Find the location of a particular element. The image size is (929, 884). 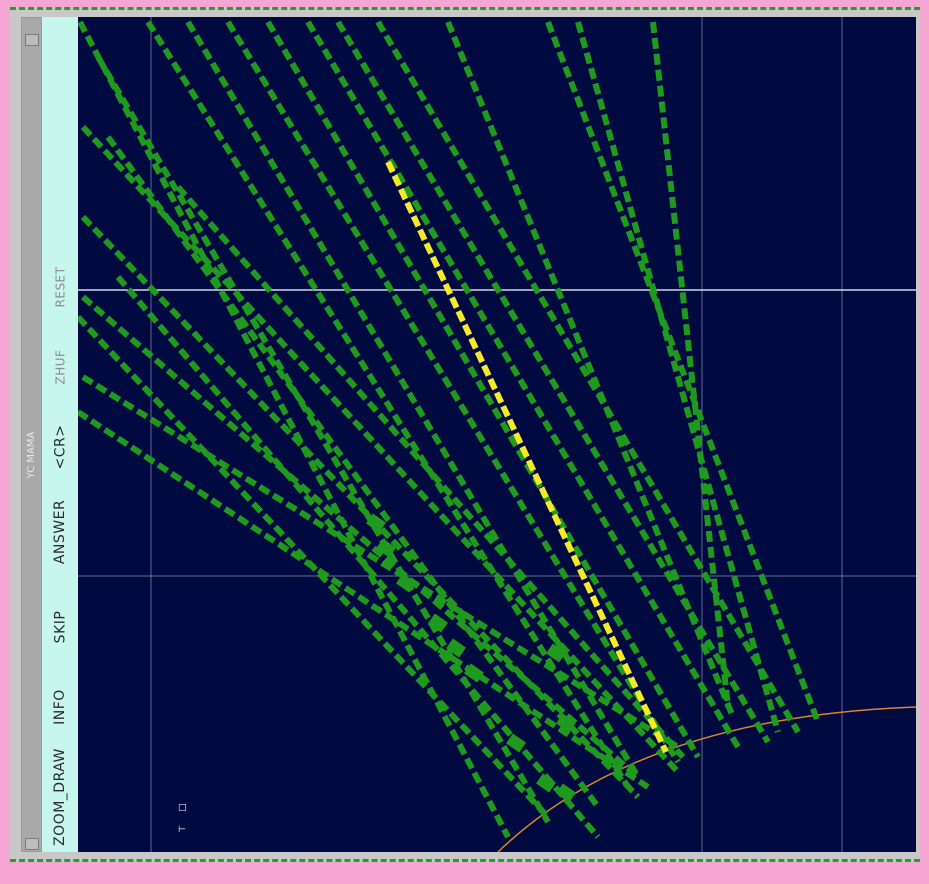

sidebar-top-knob is located at coordinates (32, 40).